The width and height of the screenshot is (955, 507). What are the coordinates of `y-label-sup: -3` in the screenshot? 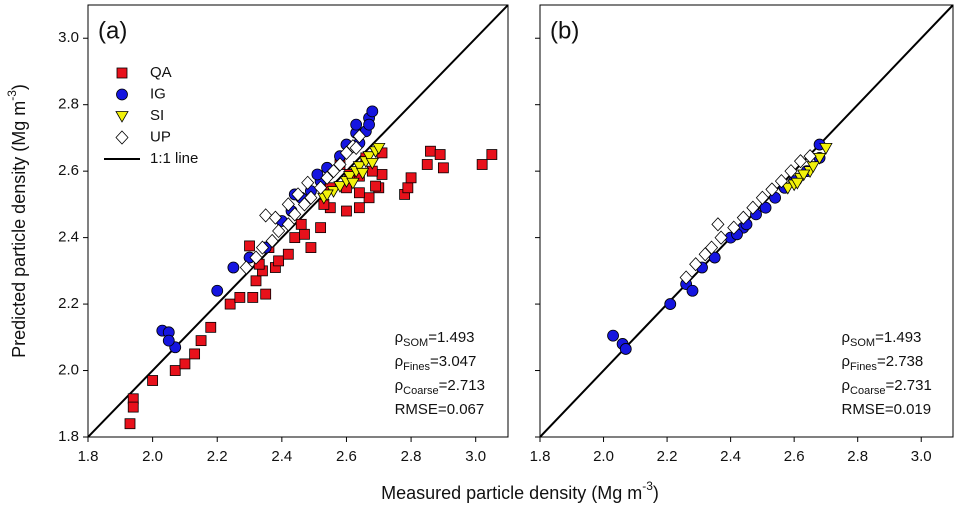 It's located at (12, 95).